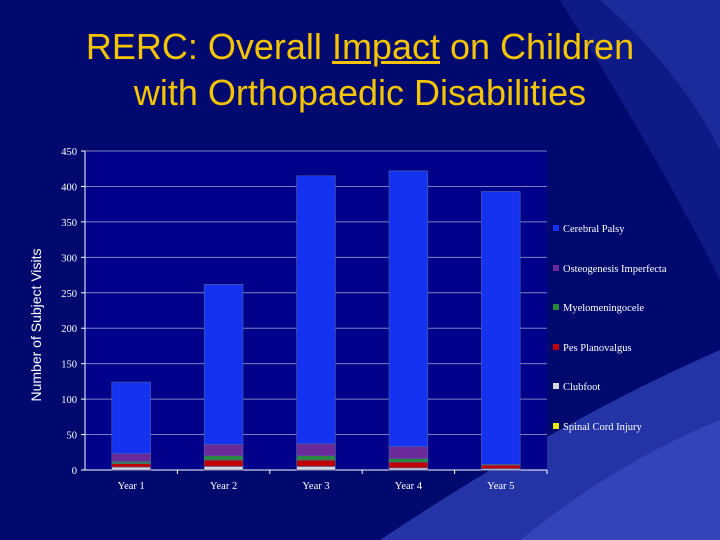  Describe the element at coordinates (74, 471) in the screenshot. I see `y-tick-label: 0` at that location.